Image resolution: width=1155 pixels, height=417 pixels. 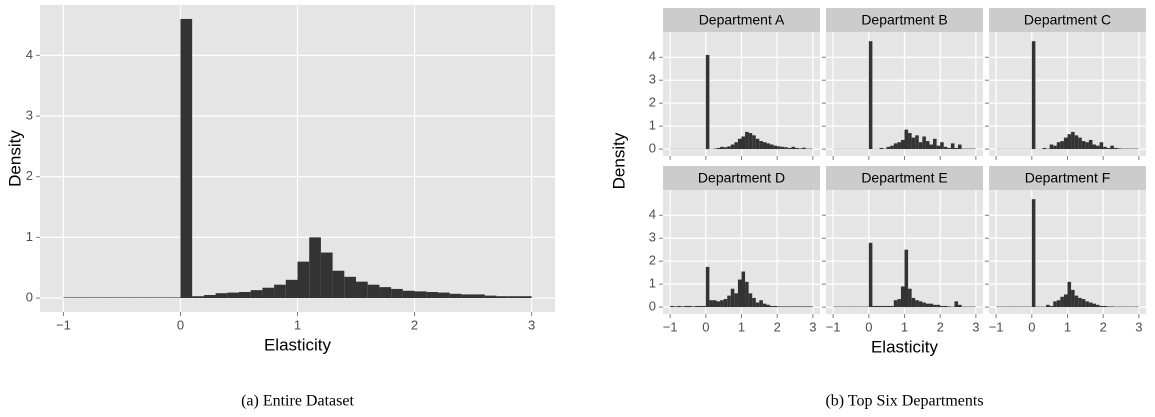 What do you see at coordinates (904, 178) in the screenshot?
I see `facet-title: Department E` at bounding box center [904, 178].